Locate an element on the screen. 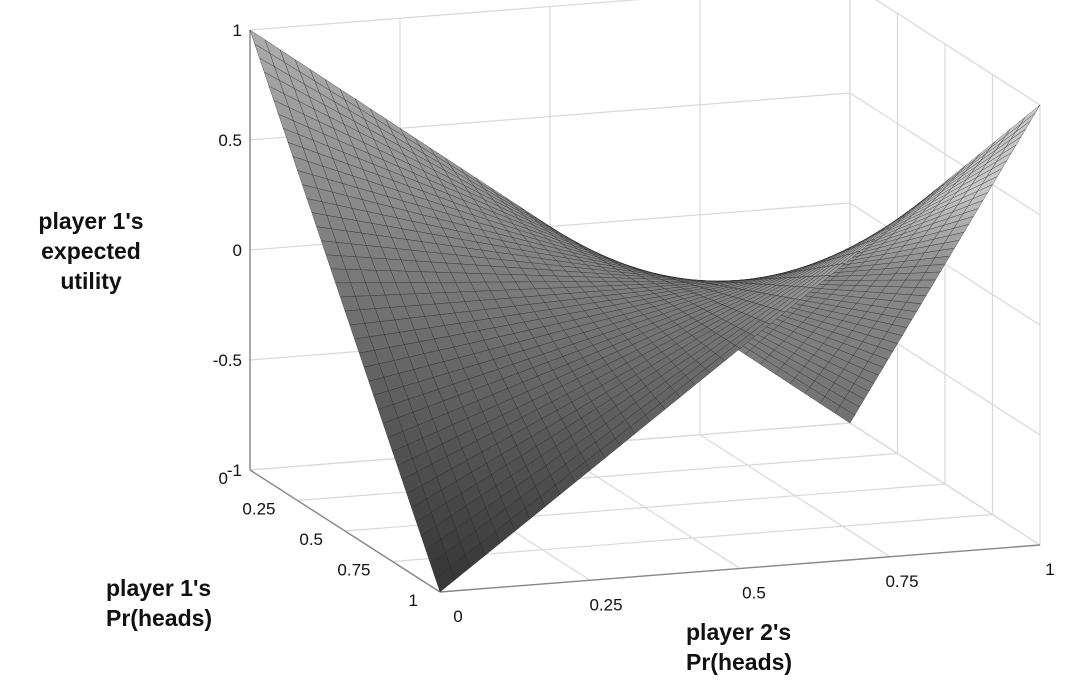 The width and height of the screenshot is (1077, 689). back-wall-gridline is located at coordinates (445, 15).